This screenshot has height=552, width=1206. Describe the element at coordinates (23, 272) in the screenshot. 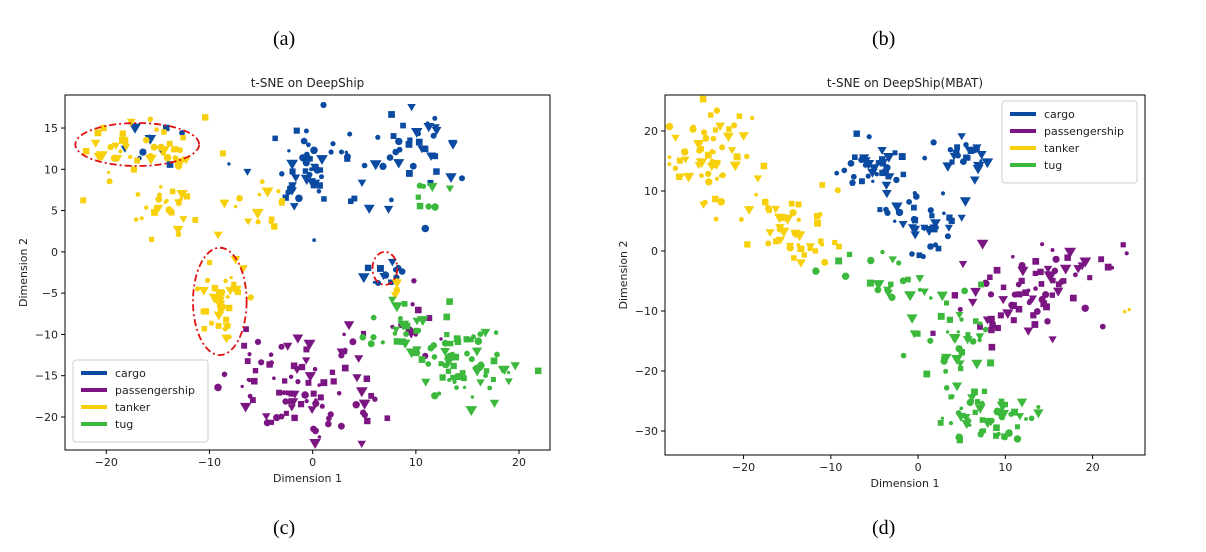

I see `y-axis-label: Dimension 2` at that location.